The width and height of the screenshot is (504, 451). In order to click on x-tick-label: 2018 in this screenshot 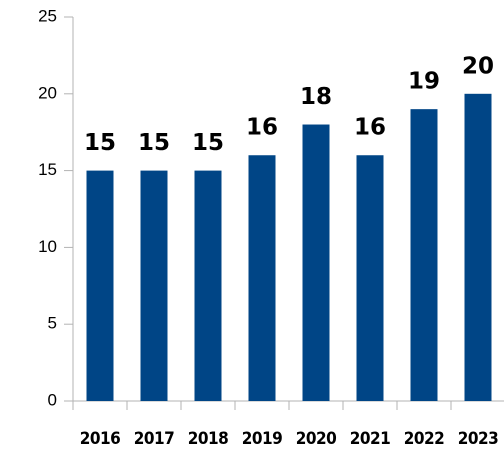, I will do `click(208, 439)`.